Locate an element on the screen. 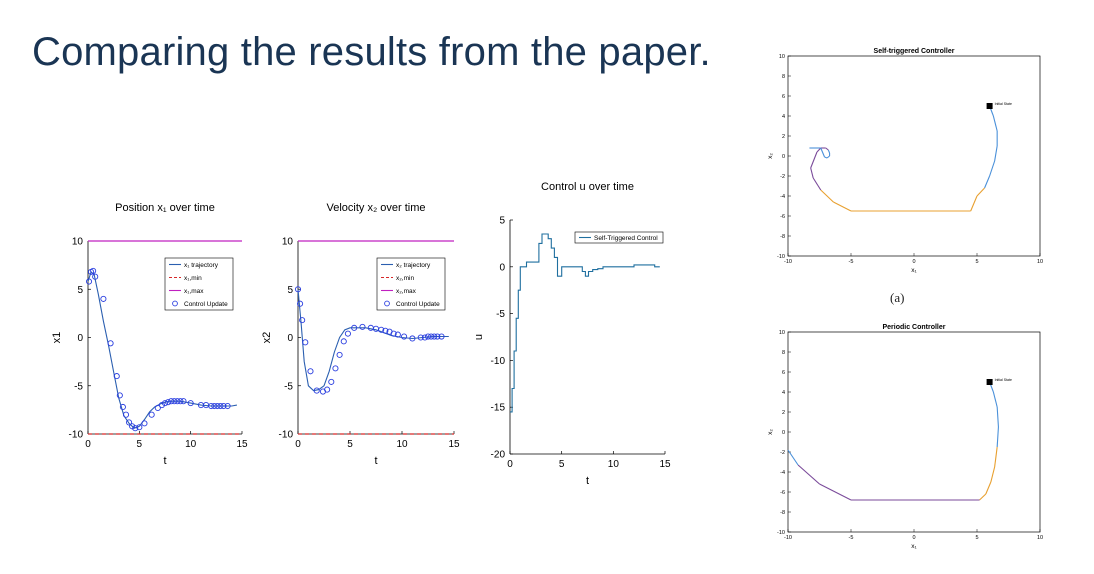 The image size is (1094, 574). chart-title: Velocity x₂ over time is located at coordinates (375, 208).